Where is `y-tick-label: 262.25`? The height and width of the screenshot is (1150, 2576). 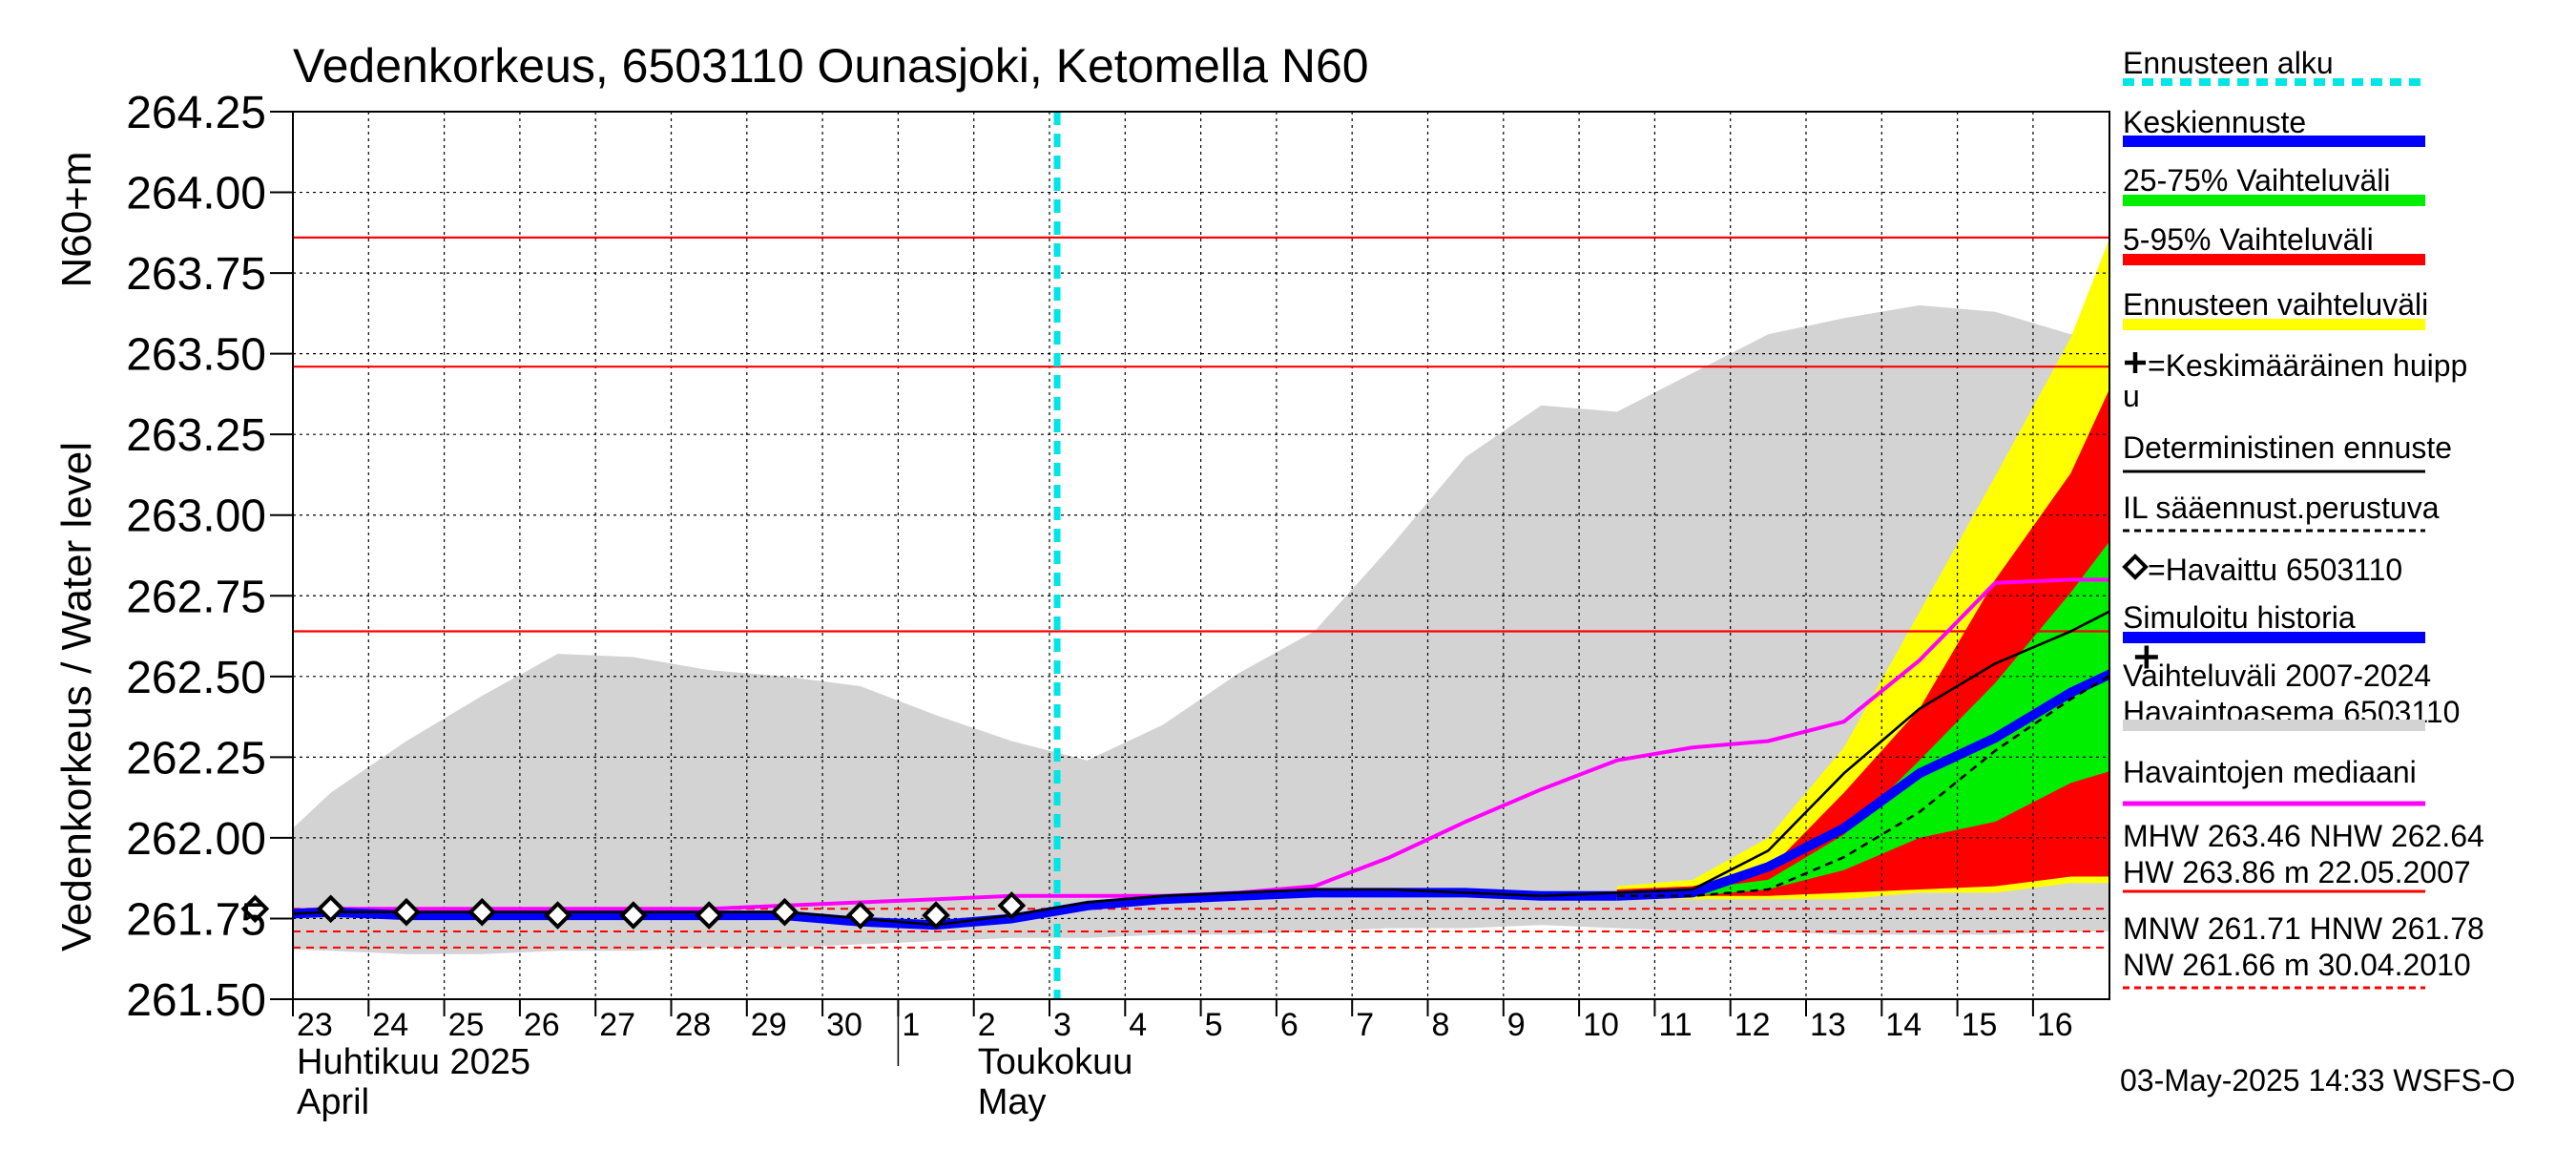
y-tick-label: 262.25 is located at coordinates (196, 758).